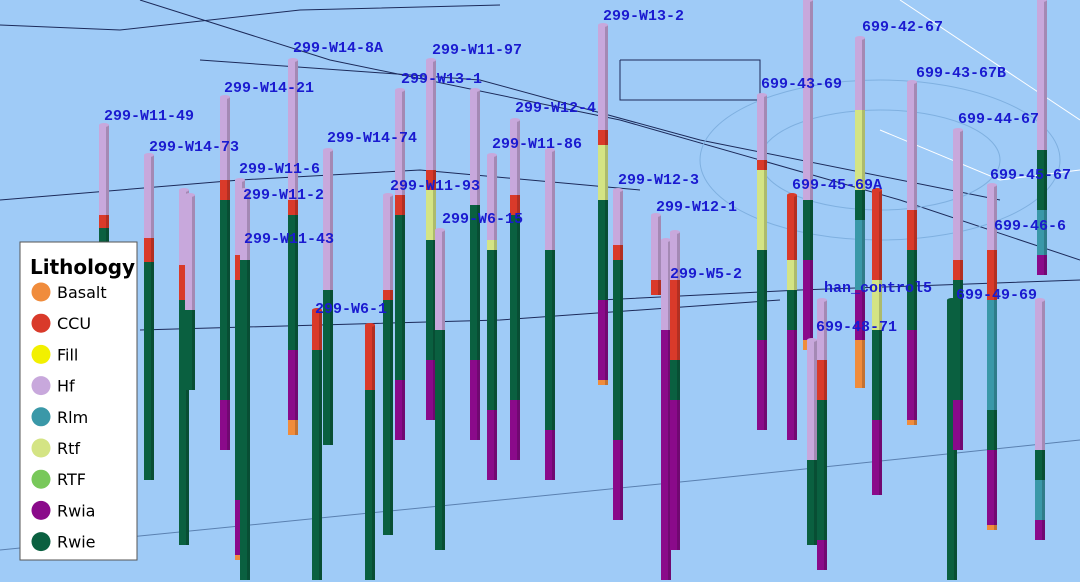 The image size is (1080, 582). Describe the element at coordinates (1030, 175) in the screenshot. I see `well-label: 699-45-67` at that location.